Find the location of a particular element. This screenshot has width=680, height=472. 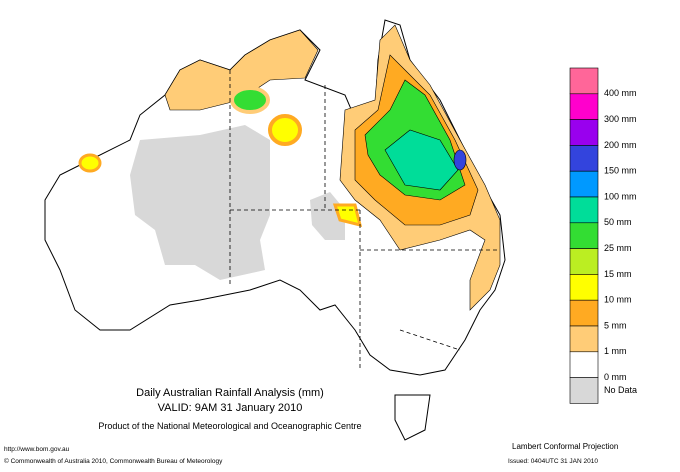

legend-label: 100 mm is located at coordinates (620, 196).